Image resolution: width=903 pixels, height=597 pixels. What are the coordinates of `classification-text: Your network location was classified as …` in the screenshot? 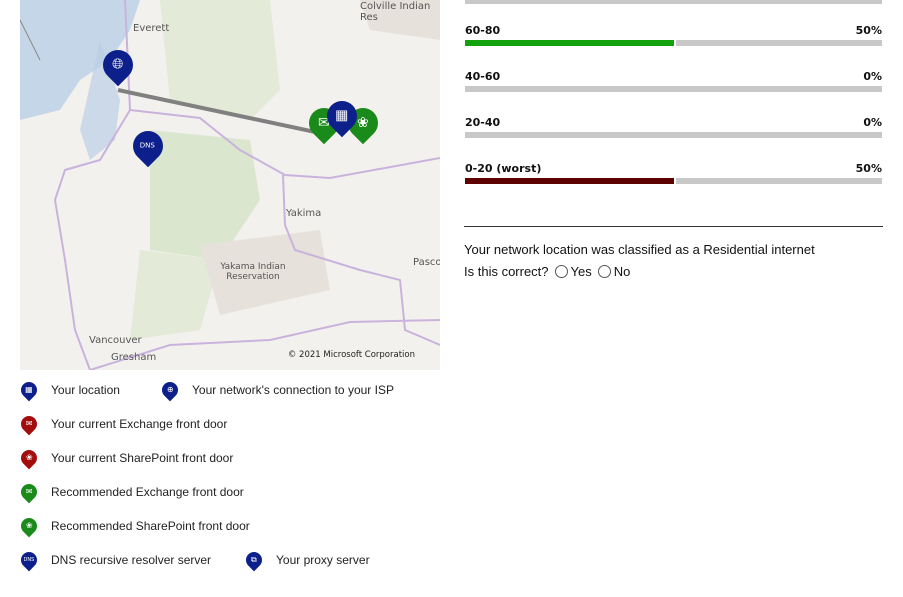 It's located at (639, 249).